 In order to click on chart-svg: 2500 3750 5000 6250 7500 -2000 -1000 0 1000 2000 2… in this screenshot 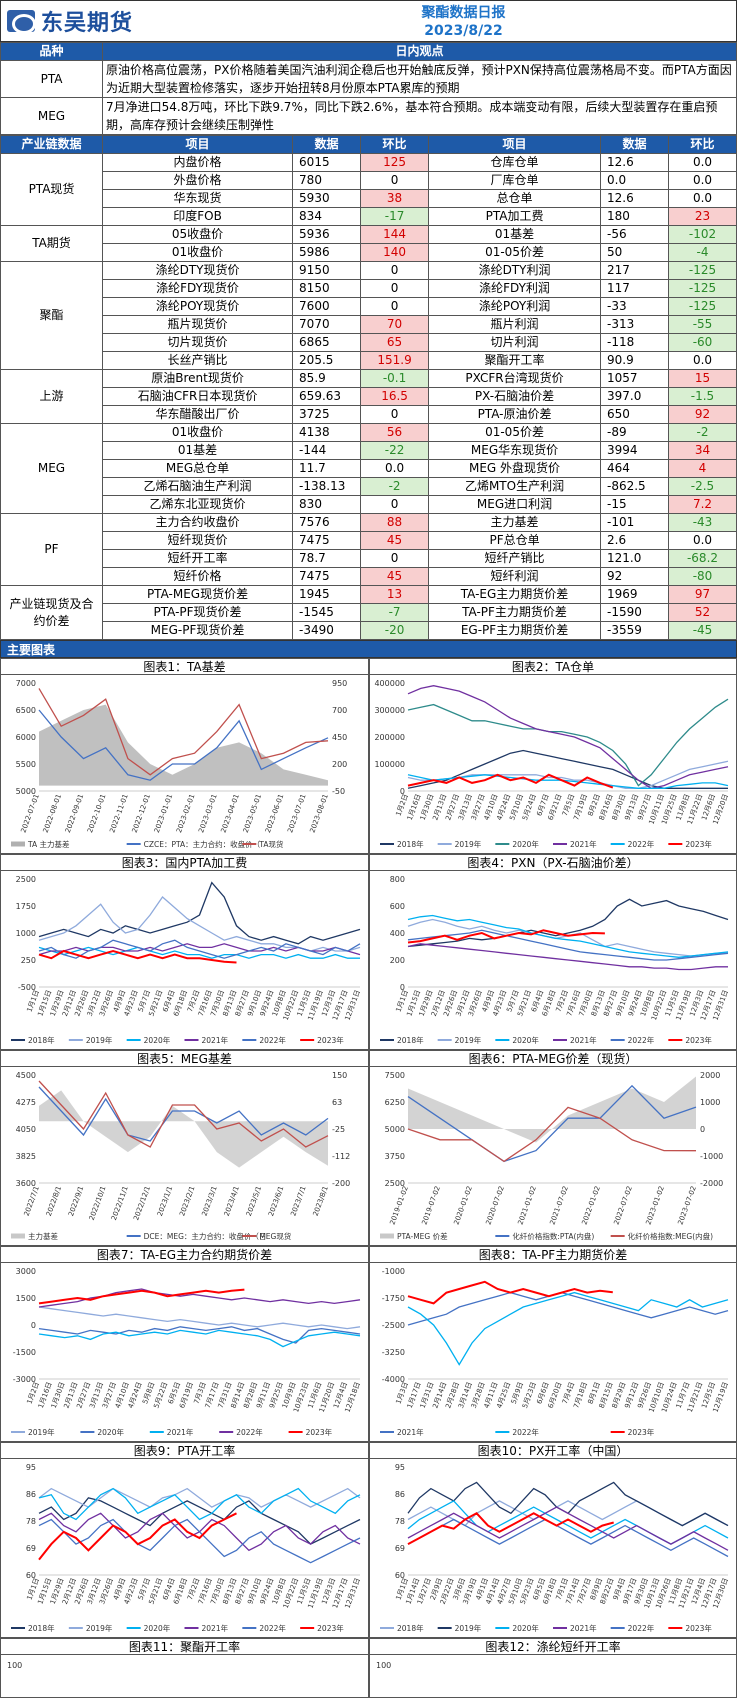, I will do `click(551, 1156)`.